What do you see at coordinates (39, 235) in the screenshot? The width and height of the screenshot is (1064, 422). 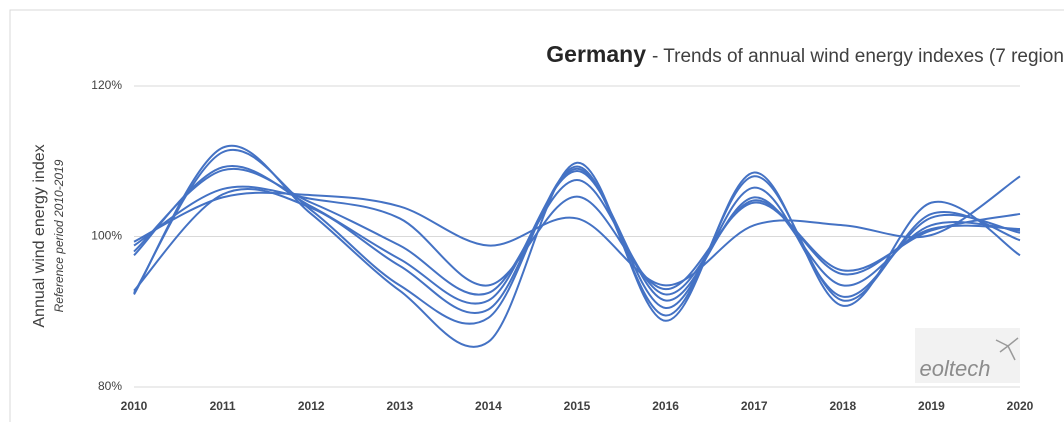 I see `y-axis-label: Annual wind energy index` at bounding box center [39, 235].